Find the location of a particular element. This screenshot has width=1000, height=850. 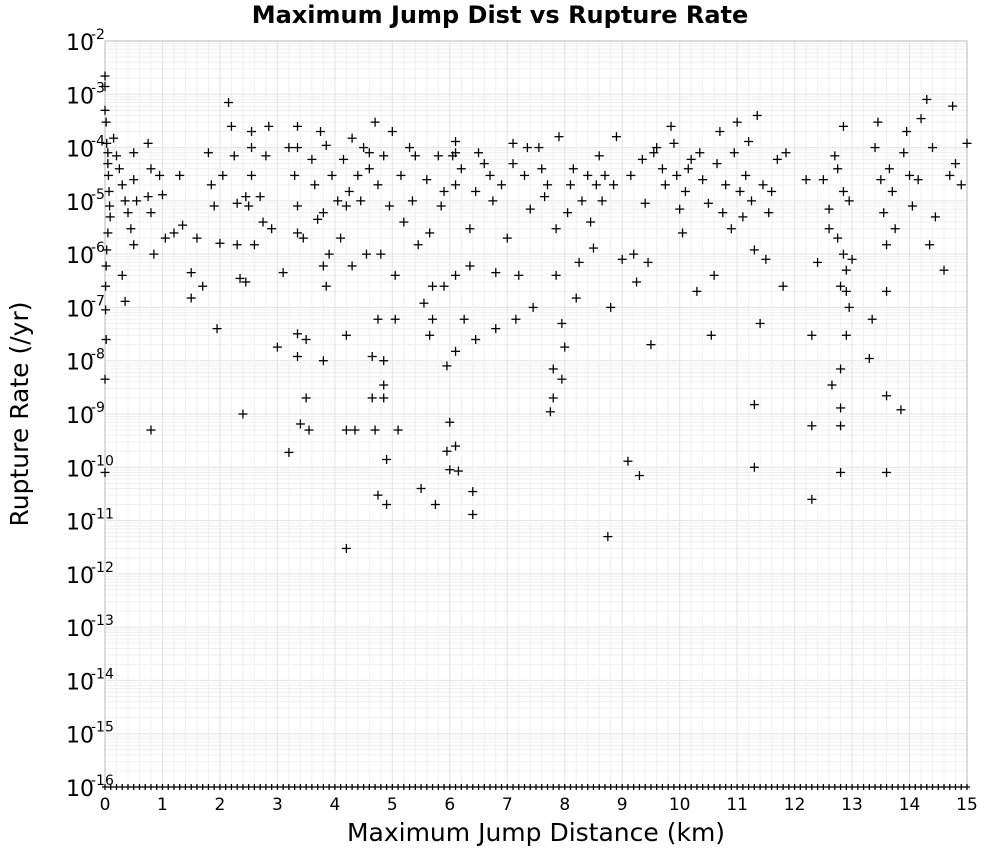

y-tick-exponent: -13 is located at coordinates (102, 621).